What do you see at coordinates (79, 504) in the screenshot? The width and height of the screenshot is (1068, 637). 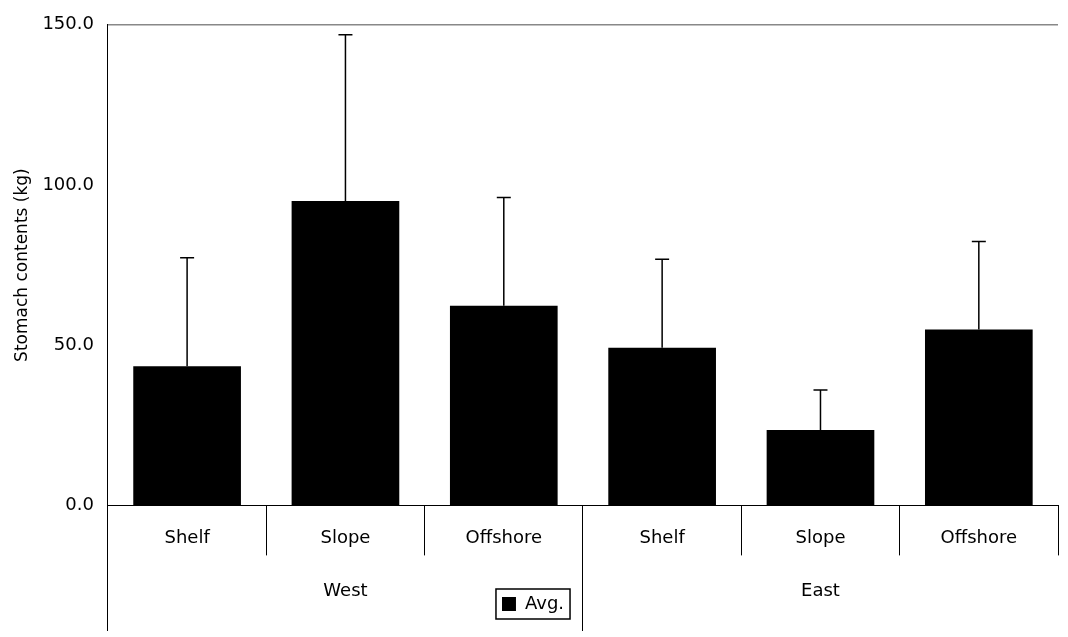 I see `y-tick-label: 0.0` at bounding box center [79, 504].